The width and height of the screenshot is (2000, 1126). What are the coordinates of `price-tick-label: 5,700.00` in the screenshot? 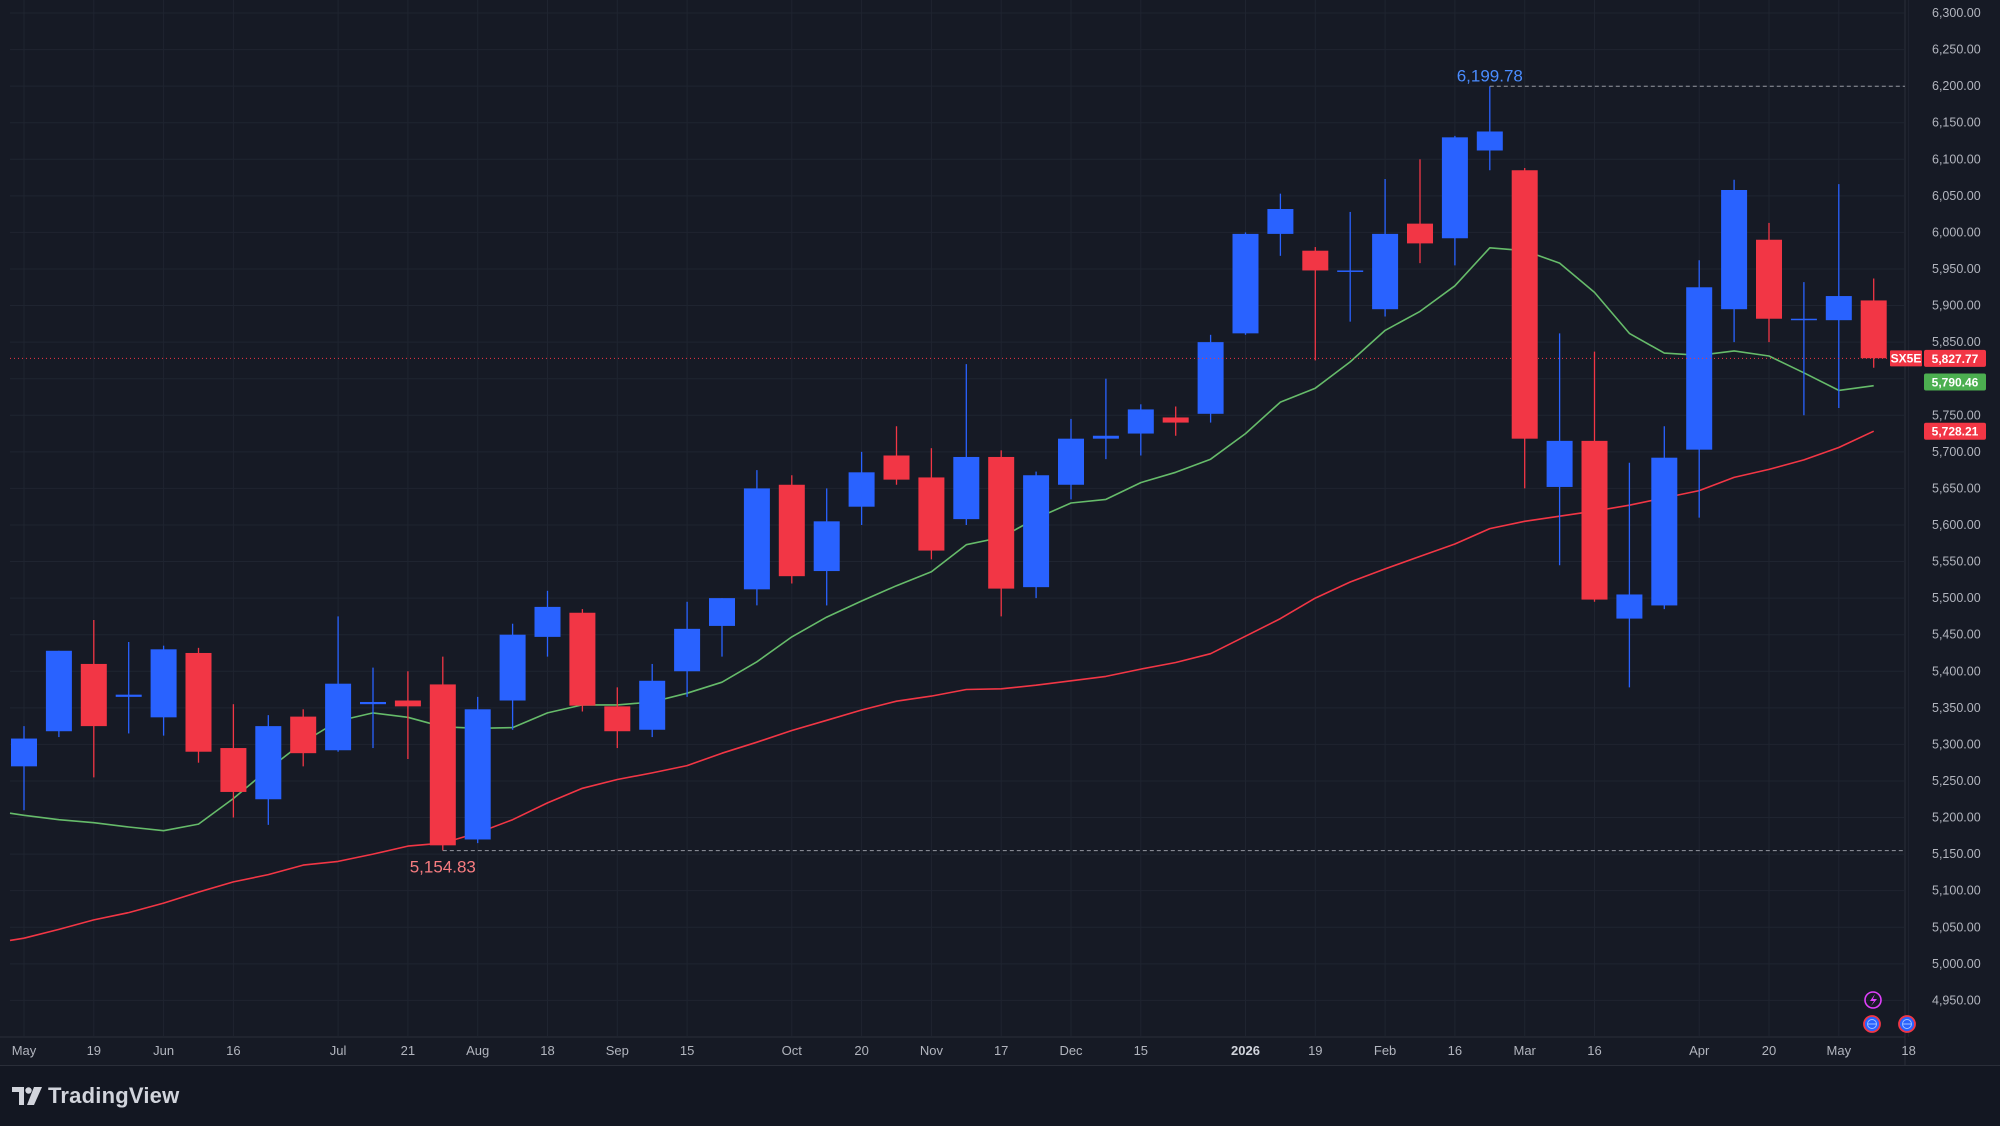 It's located at (1956, 452).